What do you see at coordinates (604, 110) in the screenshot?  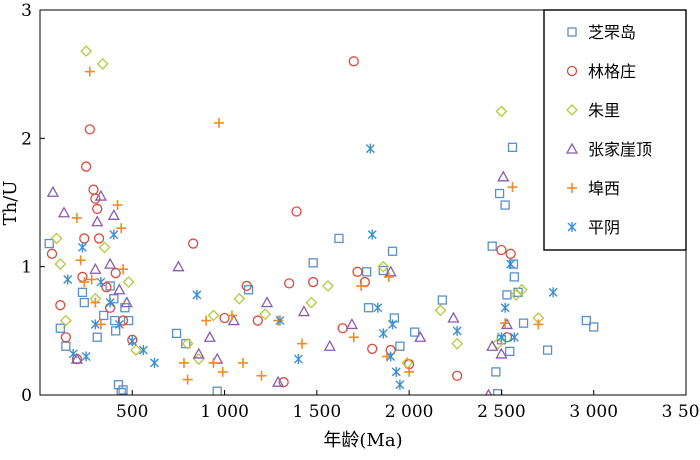 I see `legend-label: 朱里` at bounding box center [604, 110].